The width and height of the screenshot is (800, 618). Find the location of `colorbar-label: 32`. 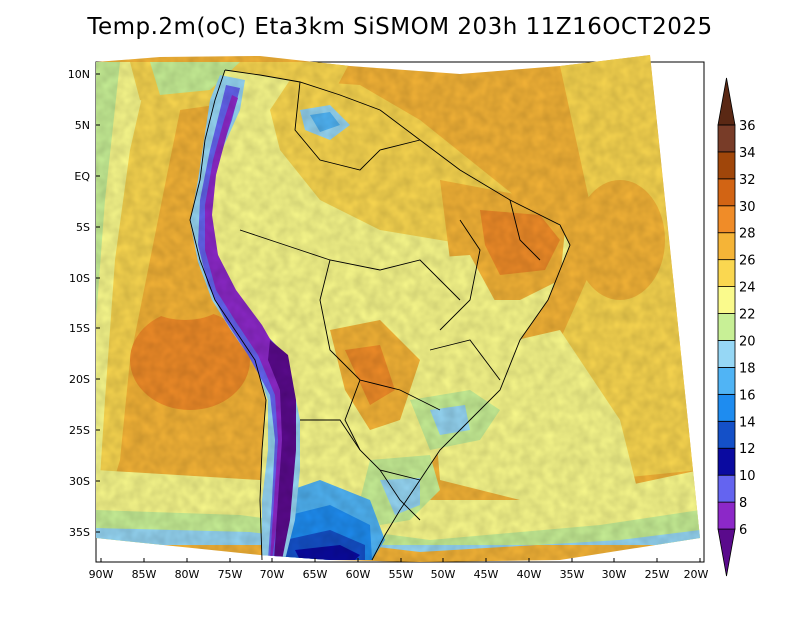

colorbar-label: 32 is located at coordinates (747, 180).